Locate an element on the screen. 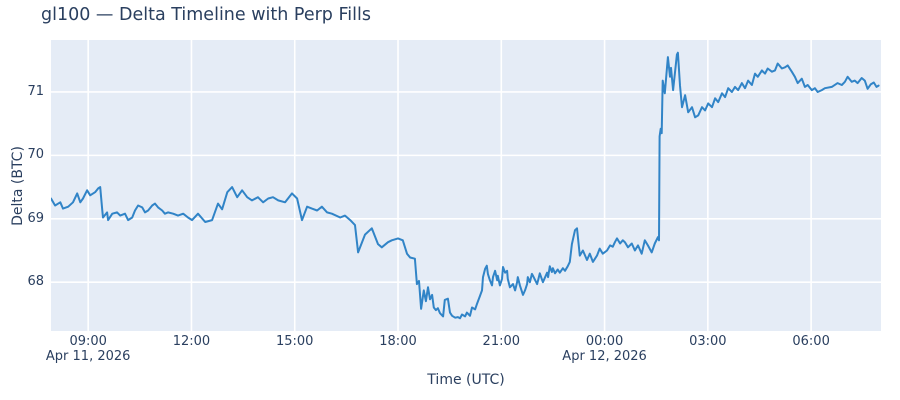 This screenshot has width=900, height=400. y-tick-label: 71 is located at coordinates (35, 91).